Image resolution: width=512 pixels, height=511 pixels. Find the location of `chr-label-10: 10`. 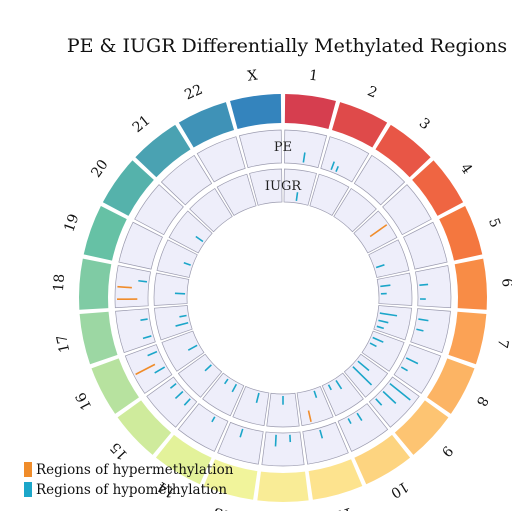

chr-label-10: 10 is located at coordinates (400, 489).